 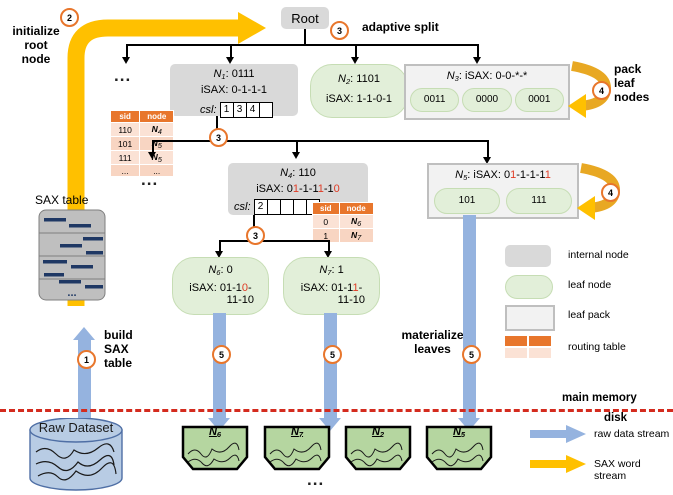 I want to click on csl-cell: 3, so click(x=240, y=110).